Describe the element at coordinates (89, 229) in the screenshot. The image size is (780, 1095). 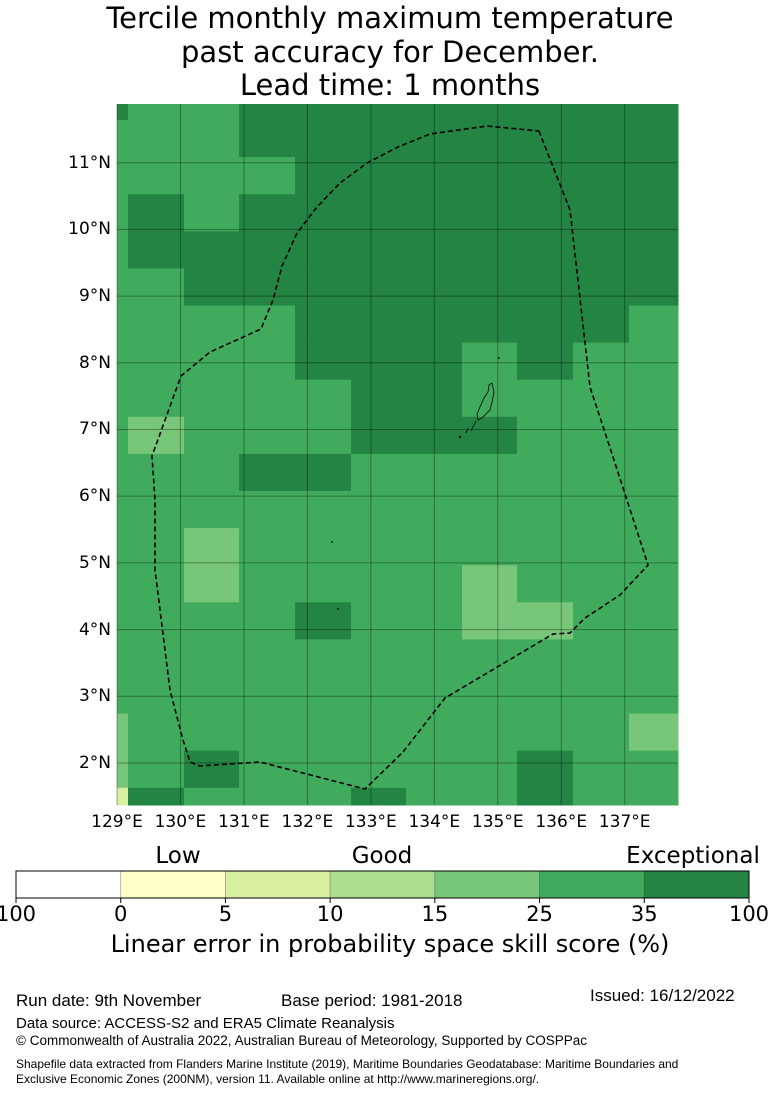
I see `lat-label: 10°N` at that location.